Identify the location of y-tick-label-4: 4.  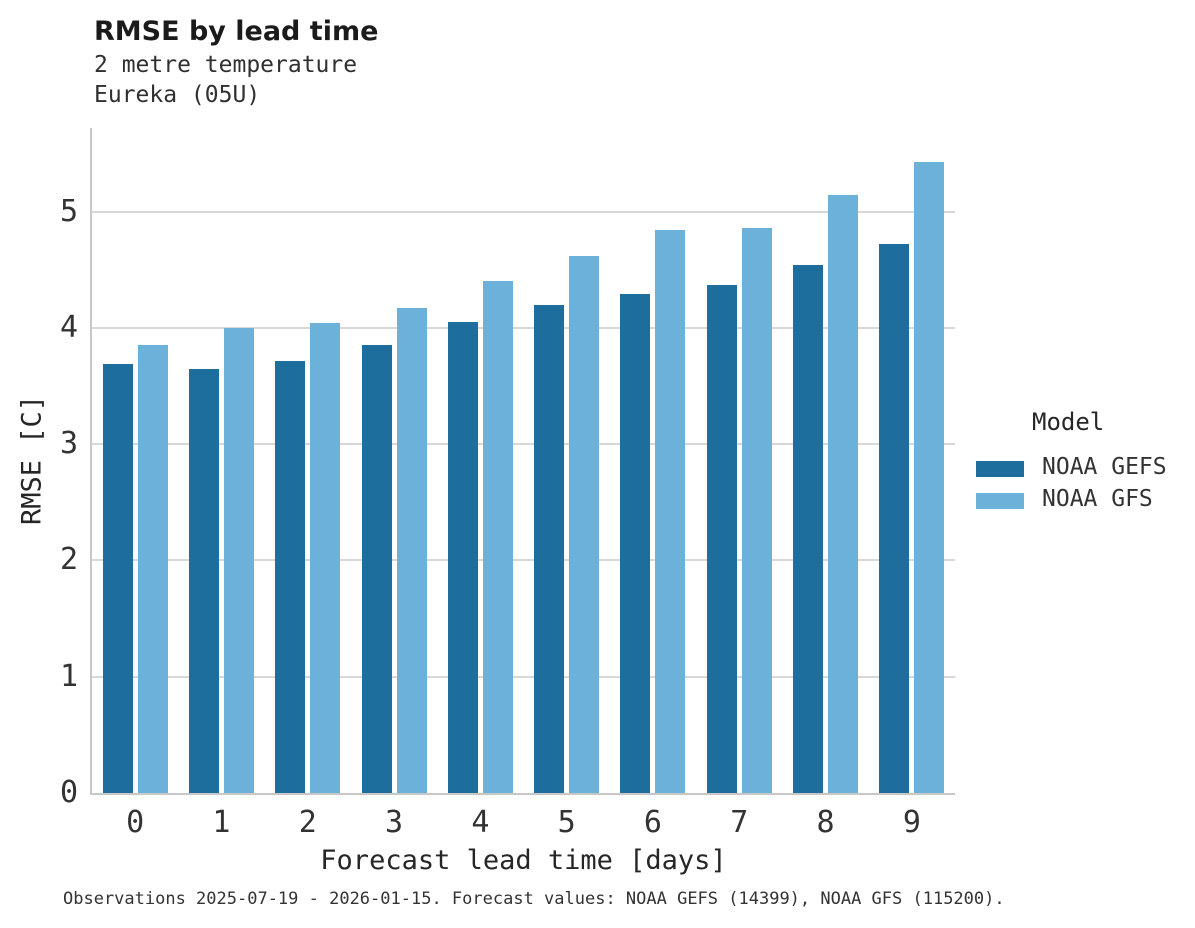
(68, 327).